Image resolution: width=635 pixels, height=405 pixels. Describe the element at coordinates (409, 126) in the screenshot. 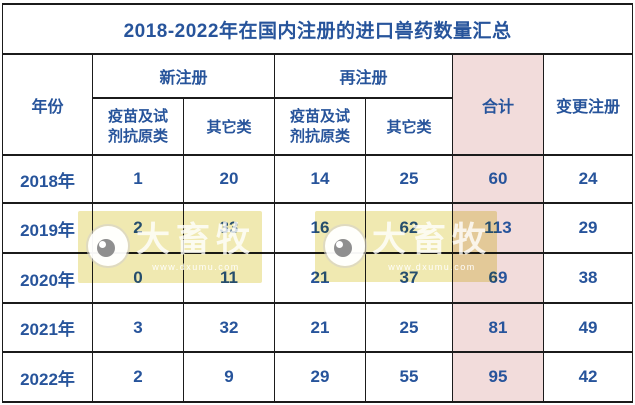

I see `col-header-re-other: 其它类` at that location.